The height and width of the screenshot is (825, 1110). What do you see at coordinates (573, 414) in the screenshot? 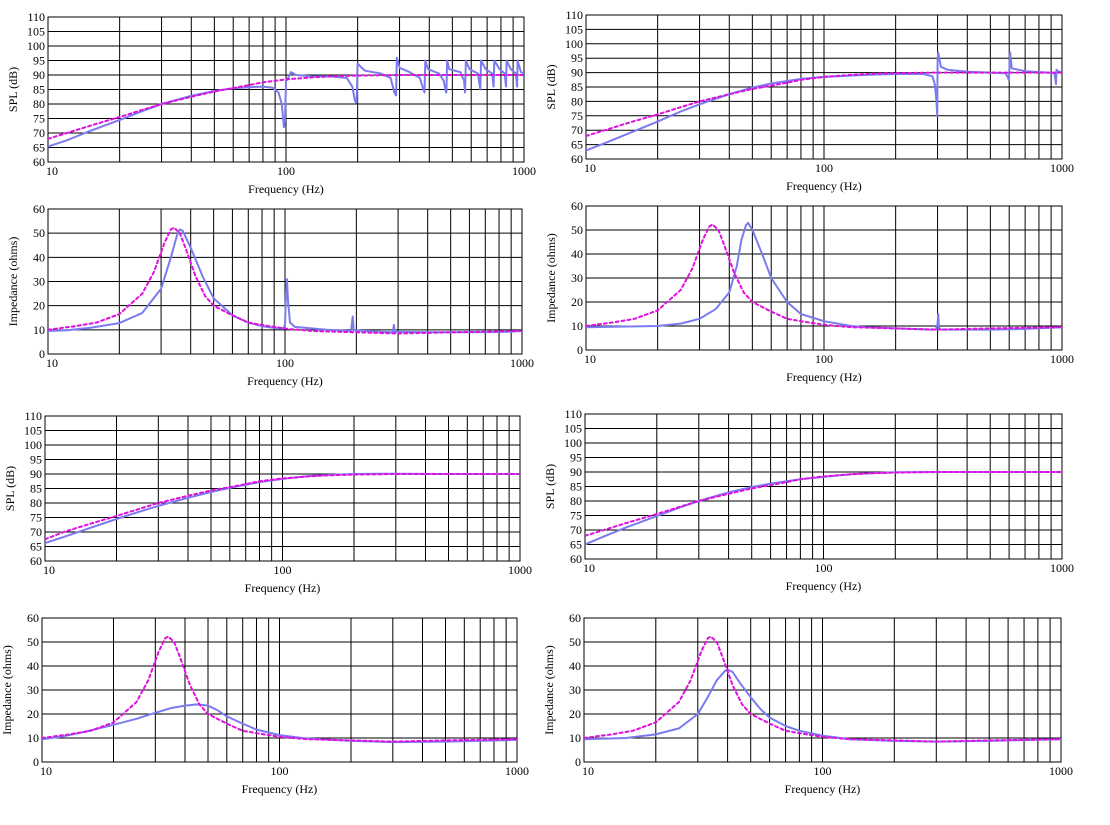
I see `y-tick-label: 110` at bounding box center [573, 414].